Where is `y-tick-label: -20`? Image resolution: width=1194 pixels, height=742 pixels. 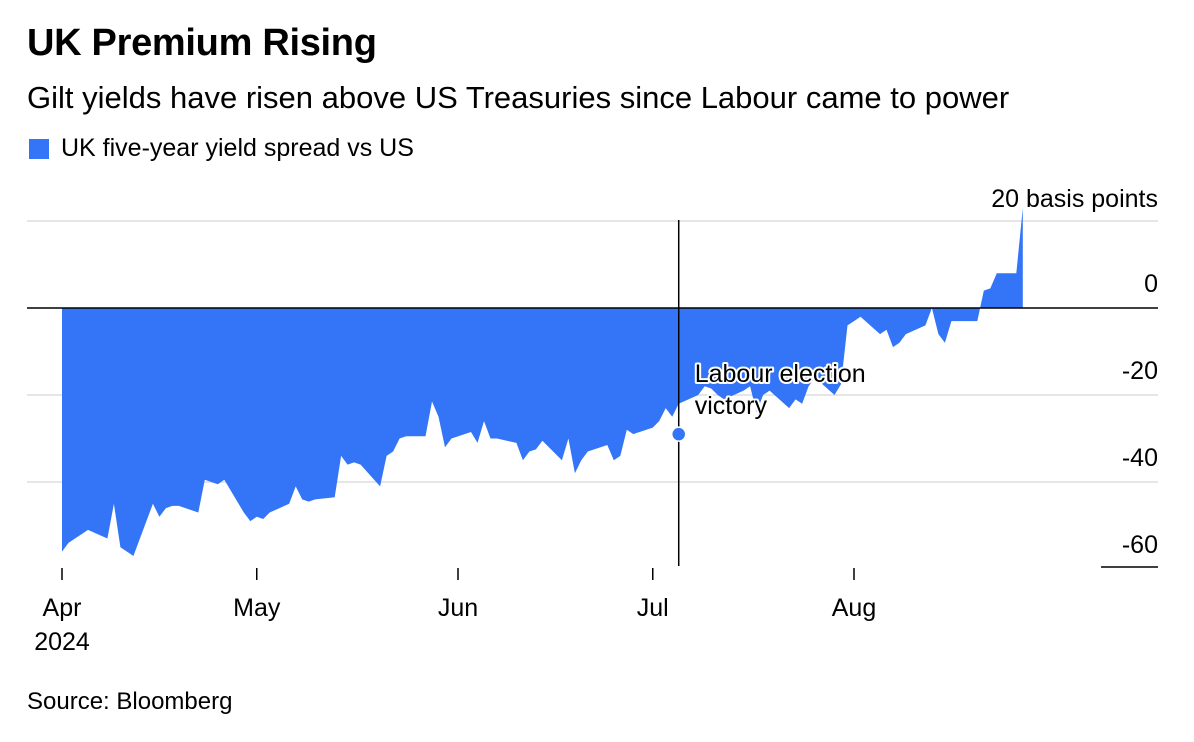 y-tick-label: -20 is located at coordinates (1140, 371).